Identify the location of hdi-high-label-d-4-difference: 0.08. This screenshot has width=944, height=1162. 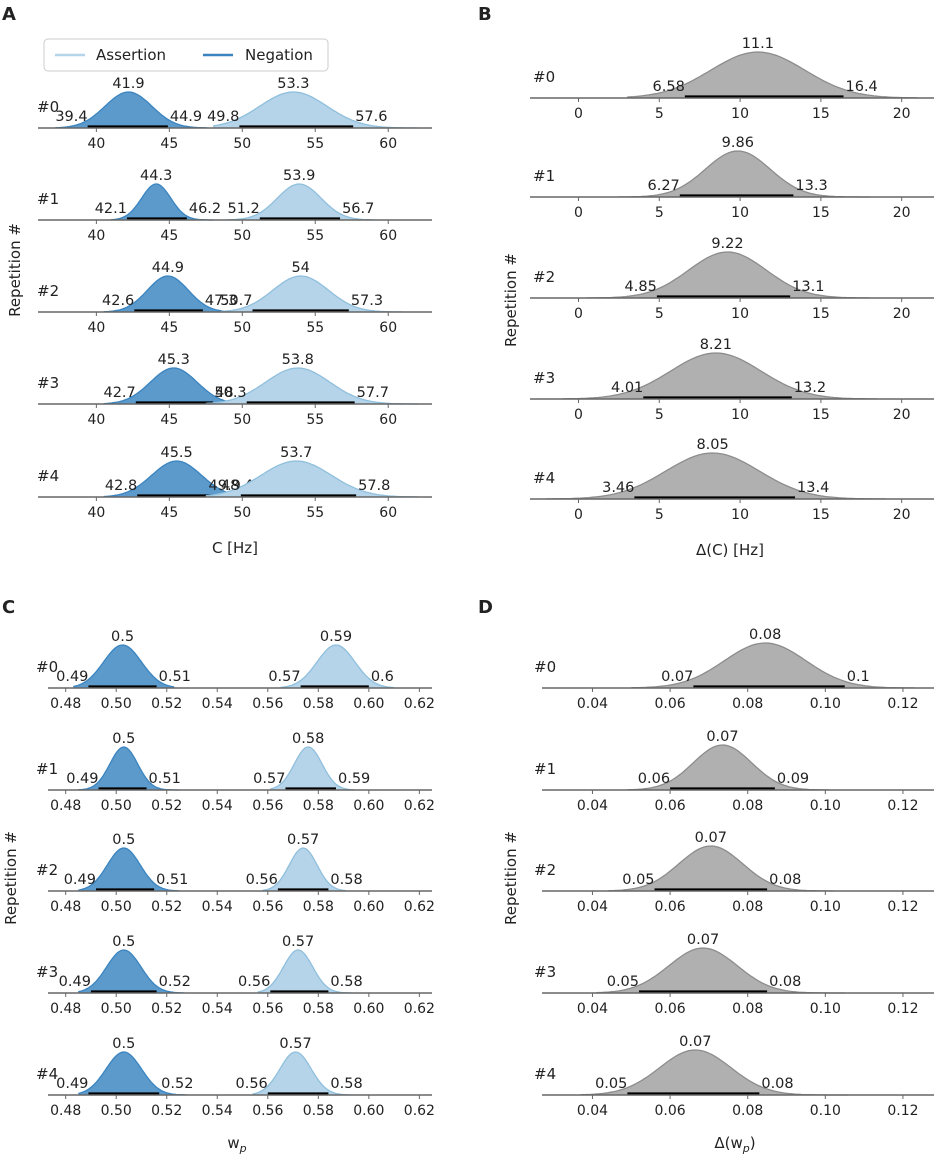
(777, 1084).